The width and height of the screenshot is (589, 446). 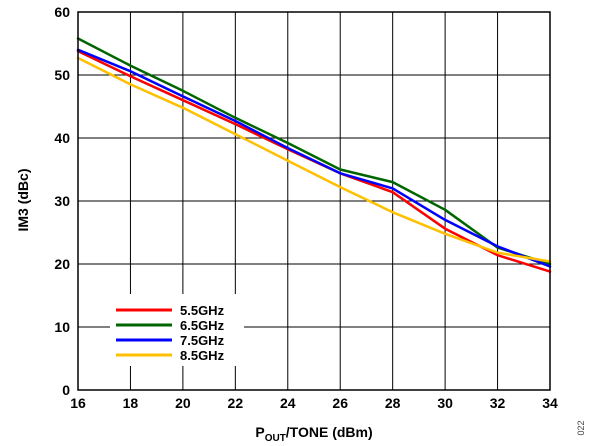 What do you see at coordinates (340, 403) in the screenshot?
I see `x-tick-label: 26` at bounding box center [340, 403].